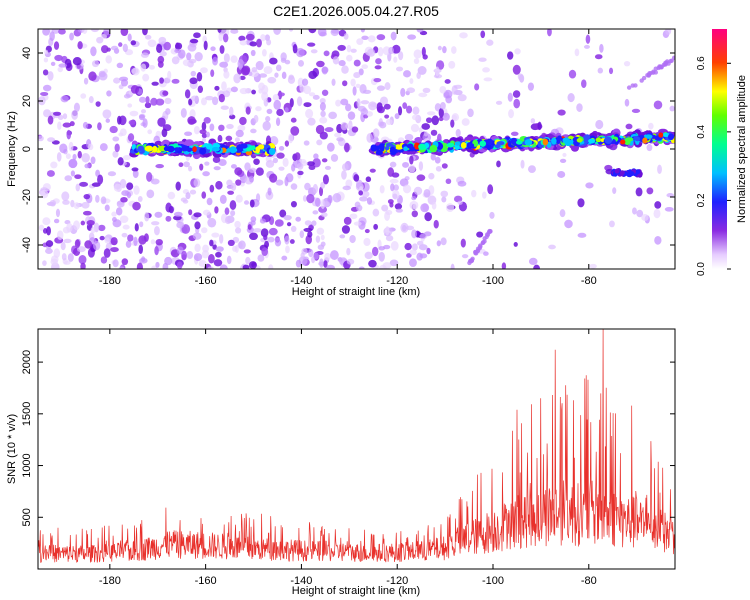 This screenshot has width=750, height=600. I want to click on spectrogram-x-tick-label: -160, so click(206, 281).